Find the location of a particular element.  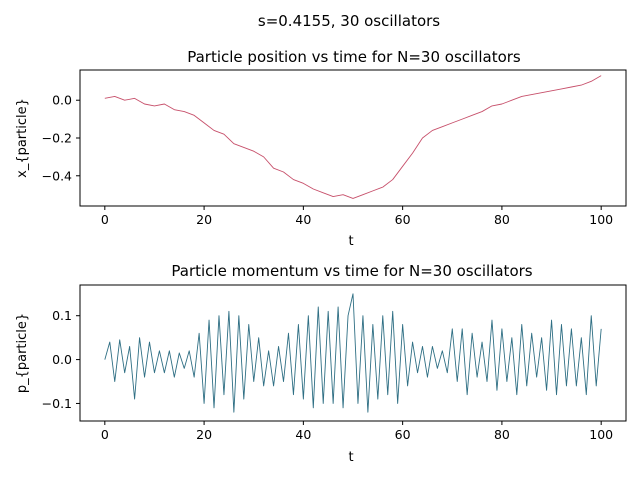

position-y-axis-label: x_{particle} is located at coordinates (22, 138).